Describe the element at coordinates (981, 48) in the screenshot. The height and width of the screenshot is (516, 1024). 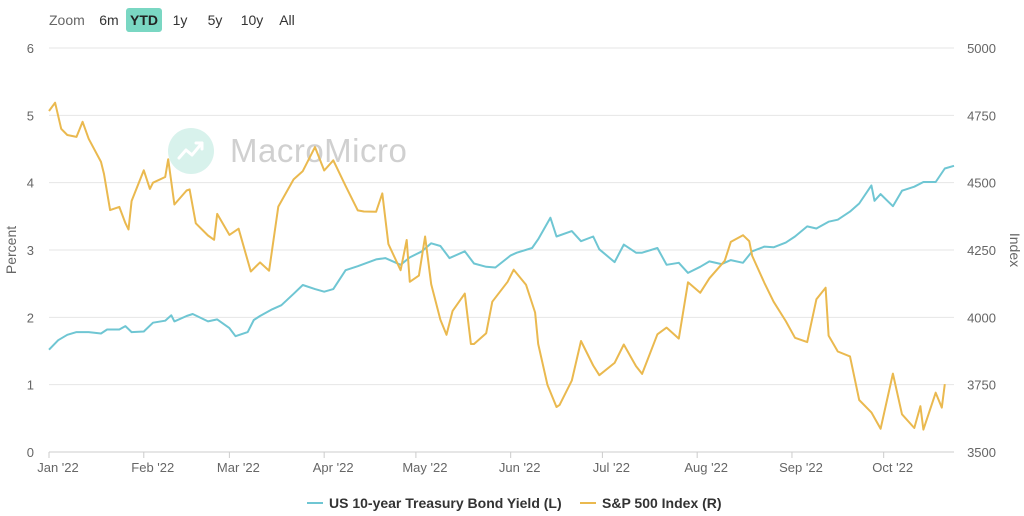
I see `y-tick-label-right: 5000` at that location.